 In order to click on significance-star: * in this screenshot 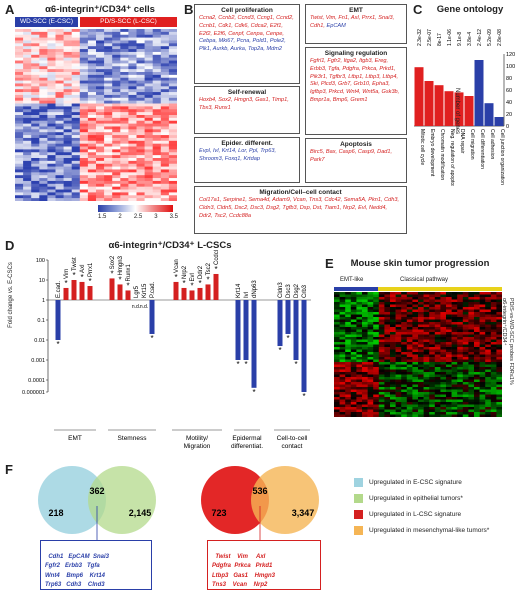, I will do `click(303, 396)`.